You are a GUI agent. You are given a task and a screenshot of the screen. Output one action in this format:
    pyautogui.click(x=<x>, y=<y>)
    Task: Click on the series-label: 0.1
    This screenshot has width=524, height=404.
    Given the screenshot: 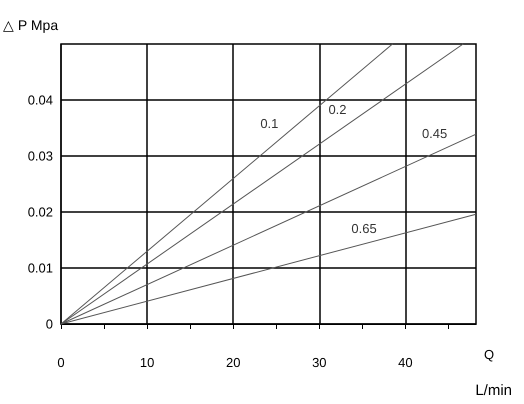 What is the action you would take?
    pyautogui.click(x=269, y=124)
    